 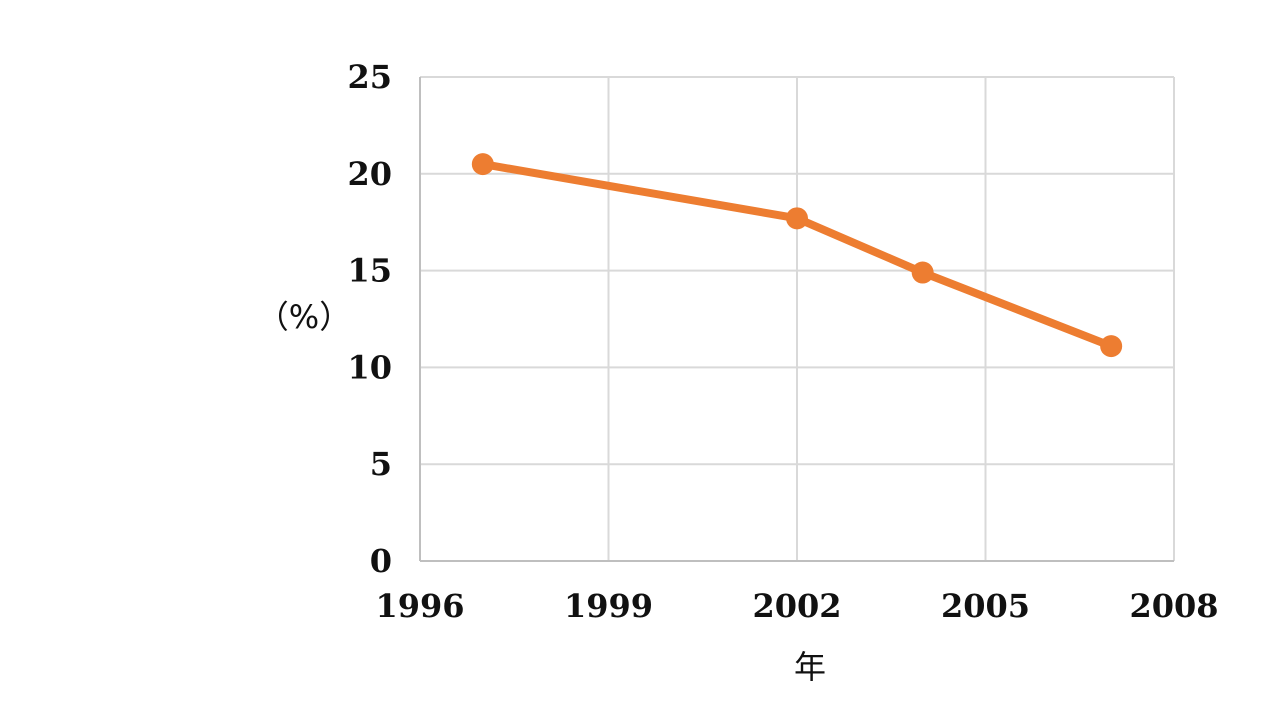 I want to click on y-tick-label: 5, so click(x=381, y=464).